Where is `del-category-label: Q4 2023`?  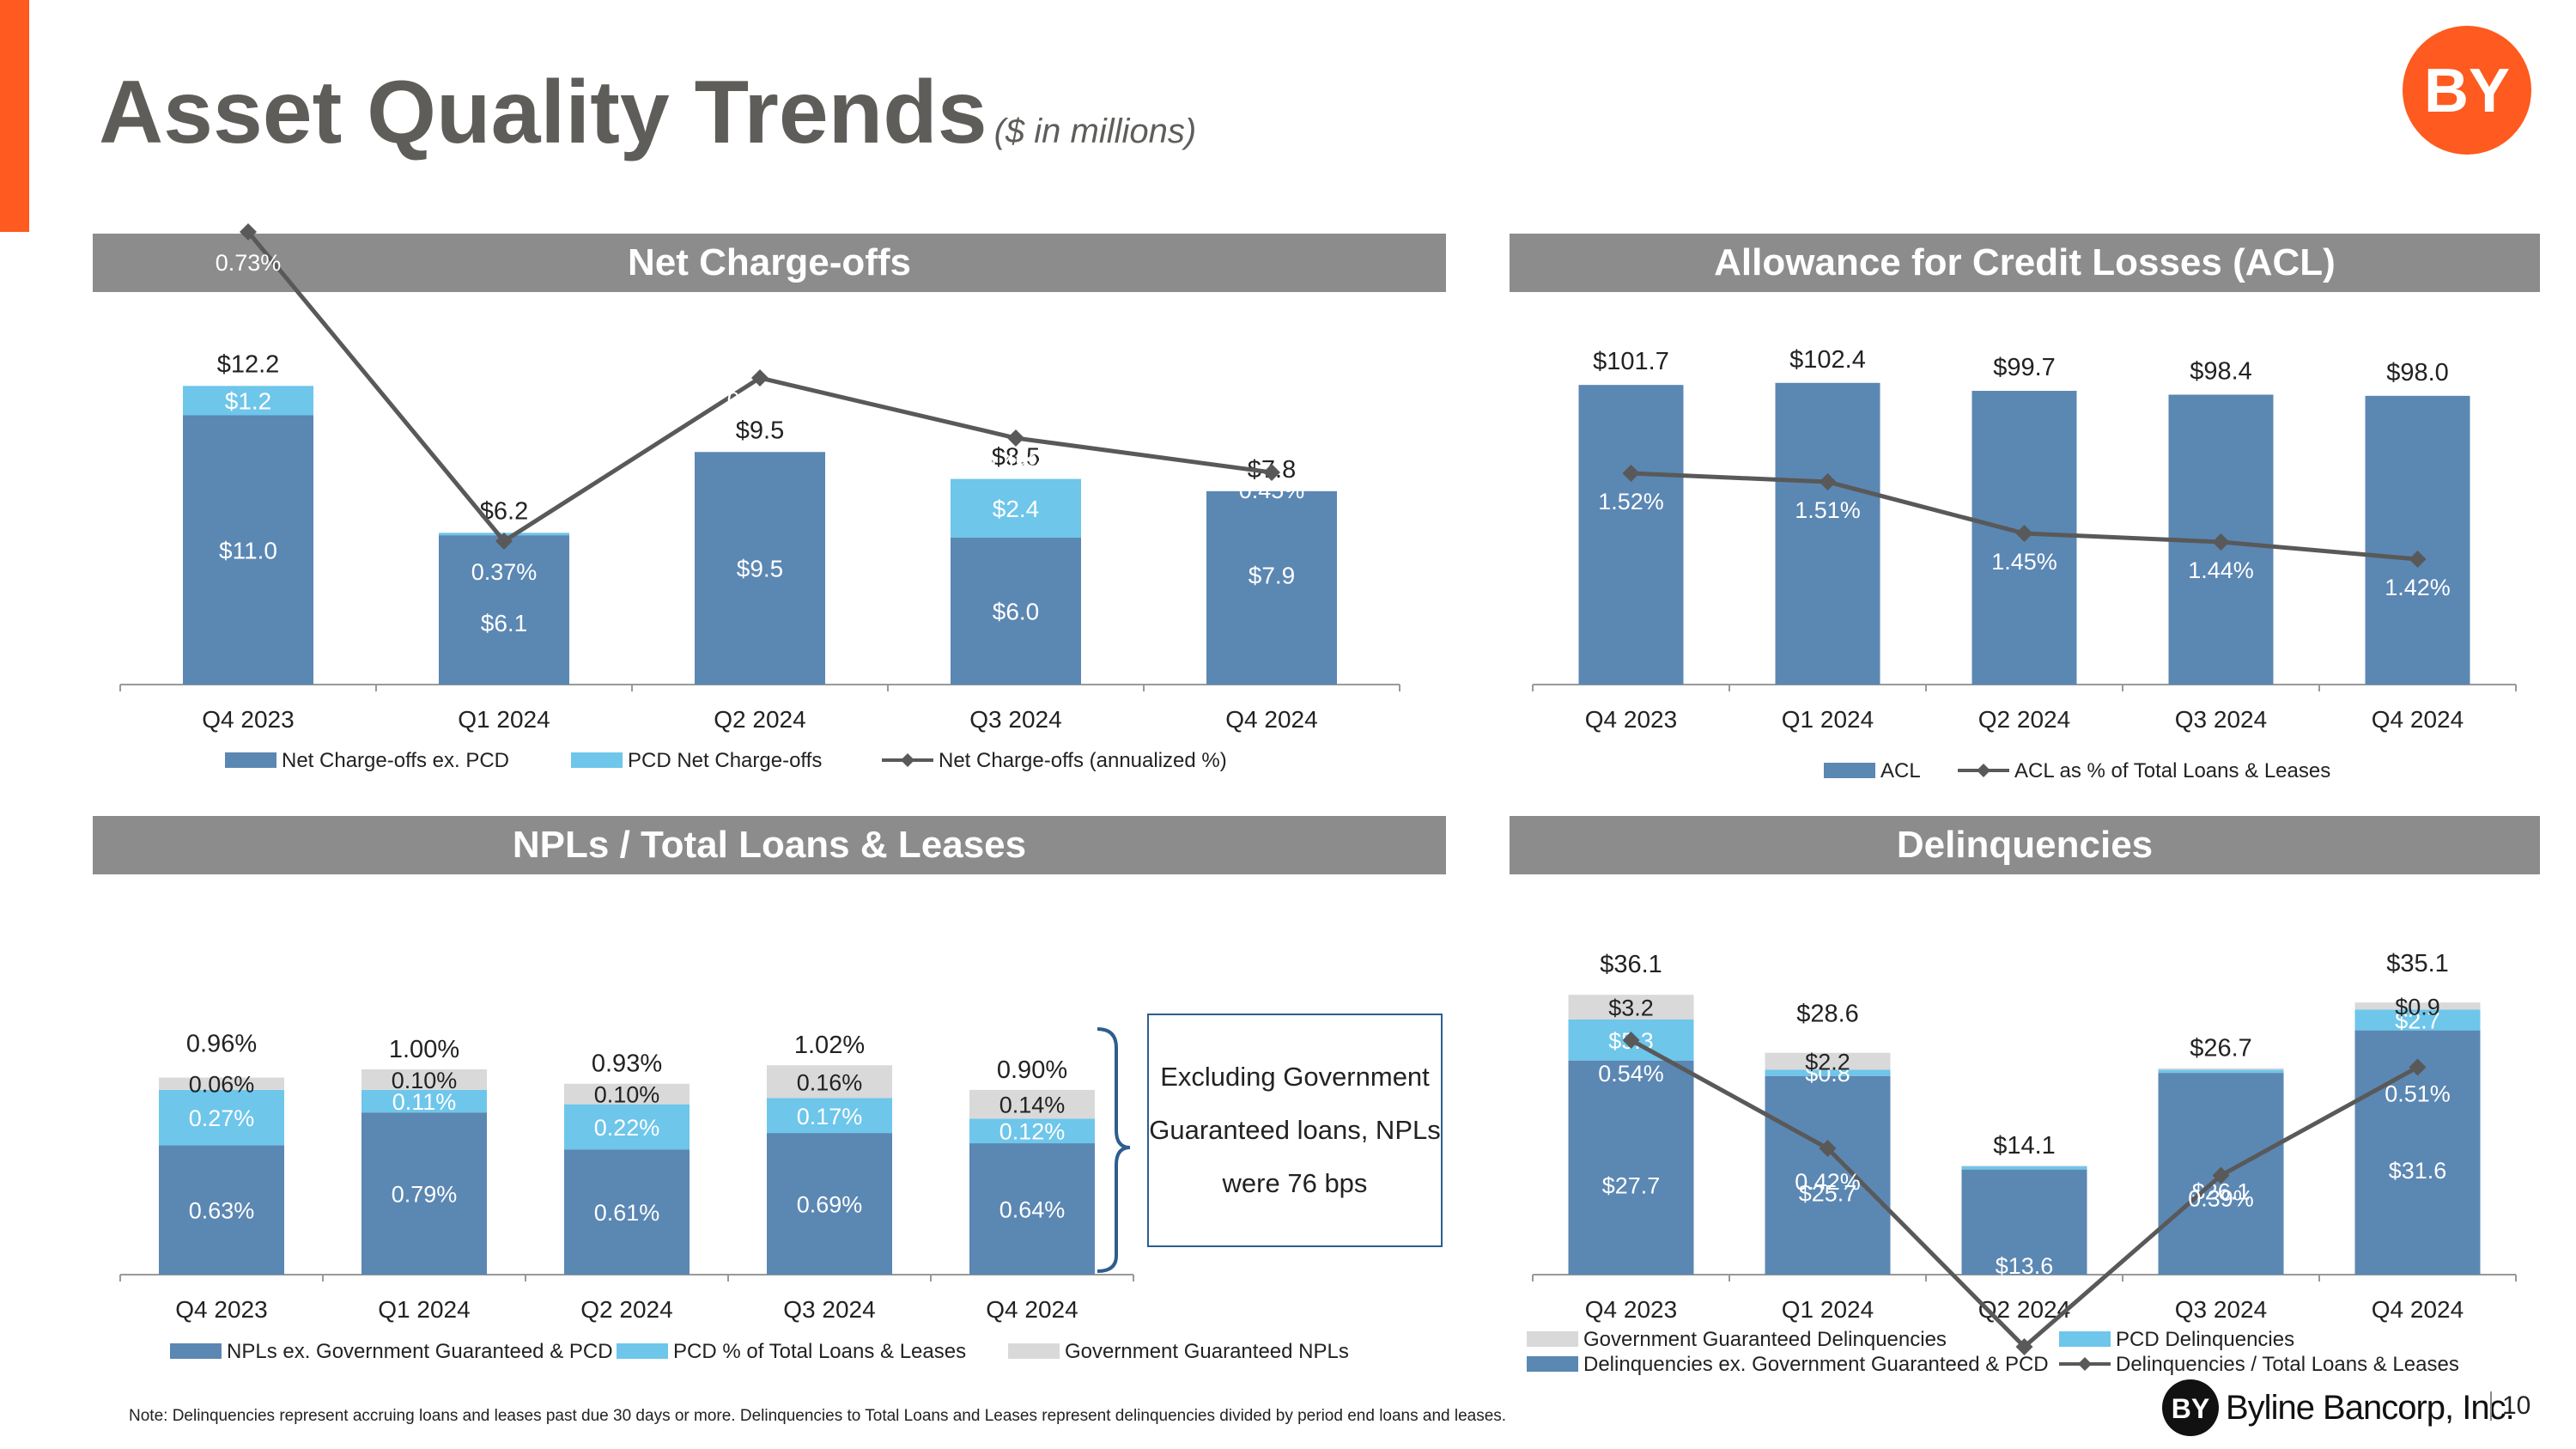
del-category-label: Q4 2023 is located at coordinates (1631, 1309).